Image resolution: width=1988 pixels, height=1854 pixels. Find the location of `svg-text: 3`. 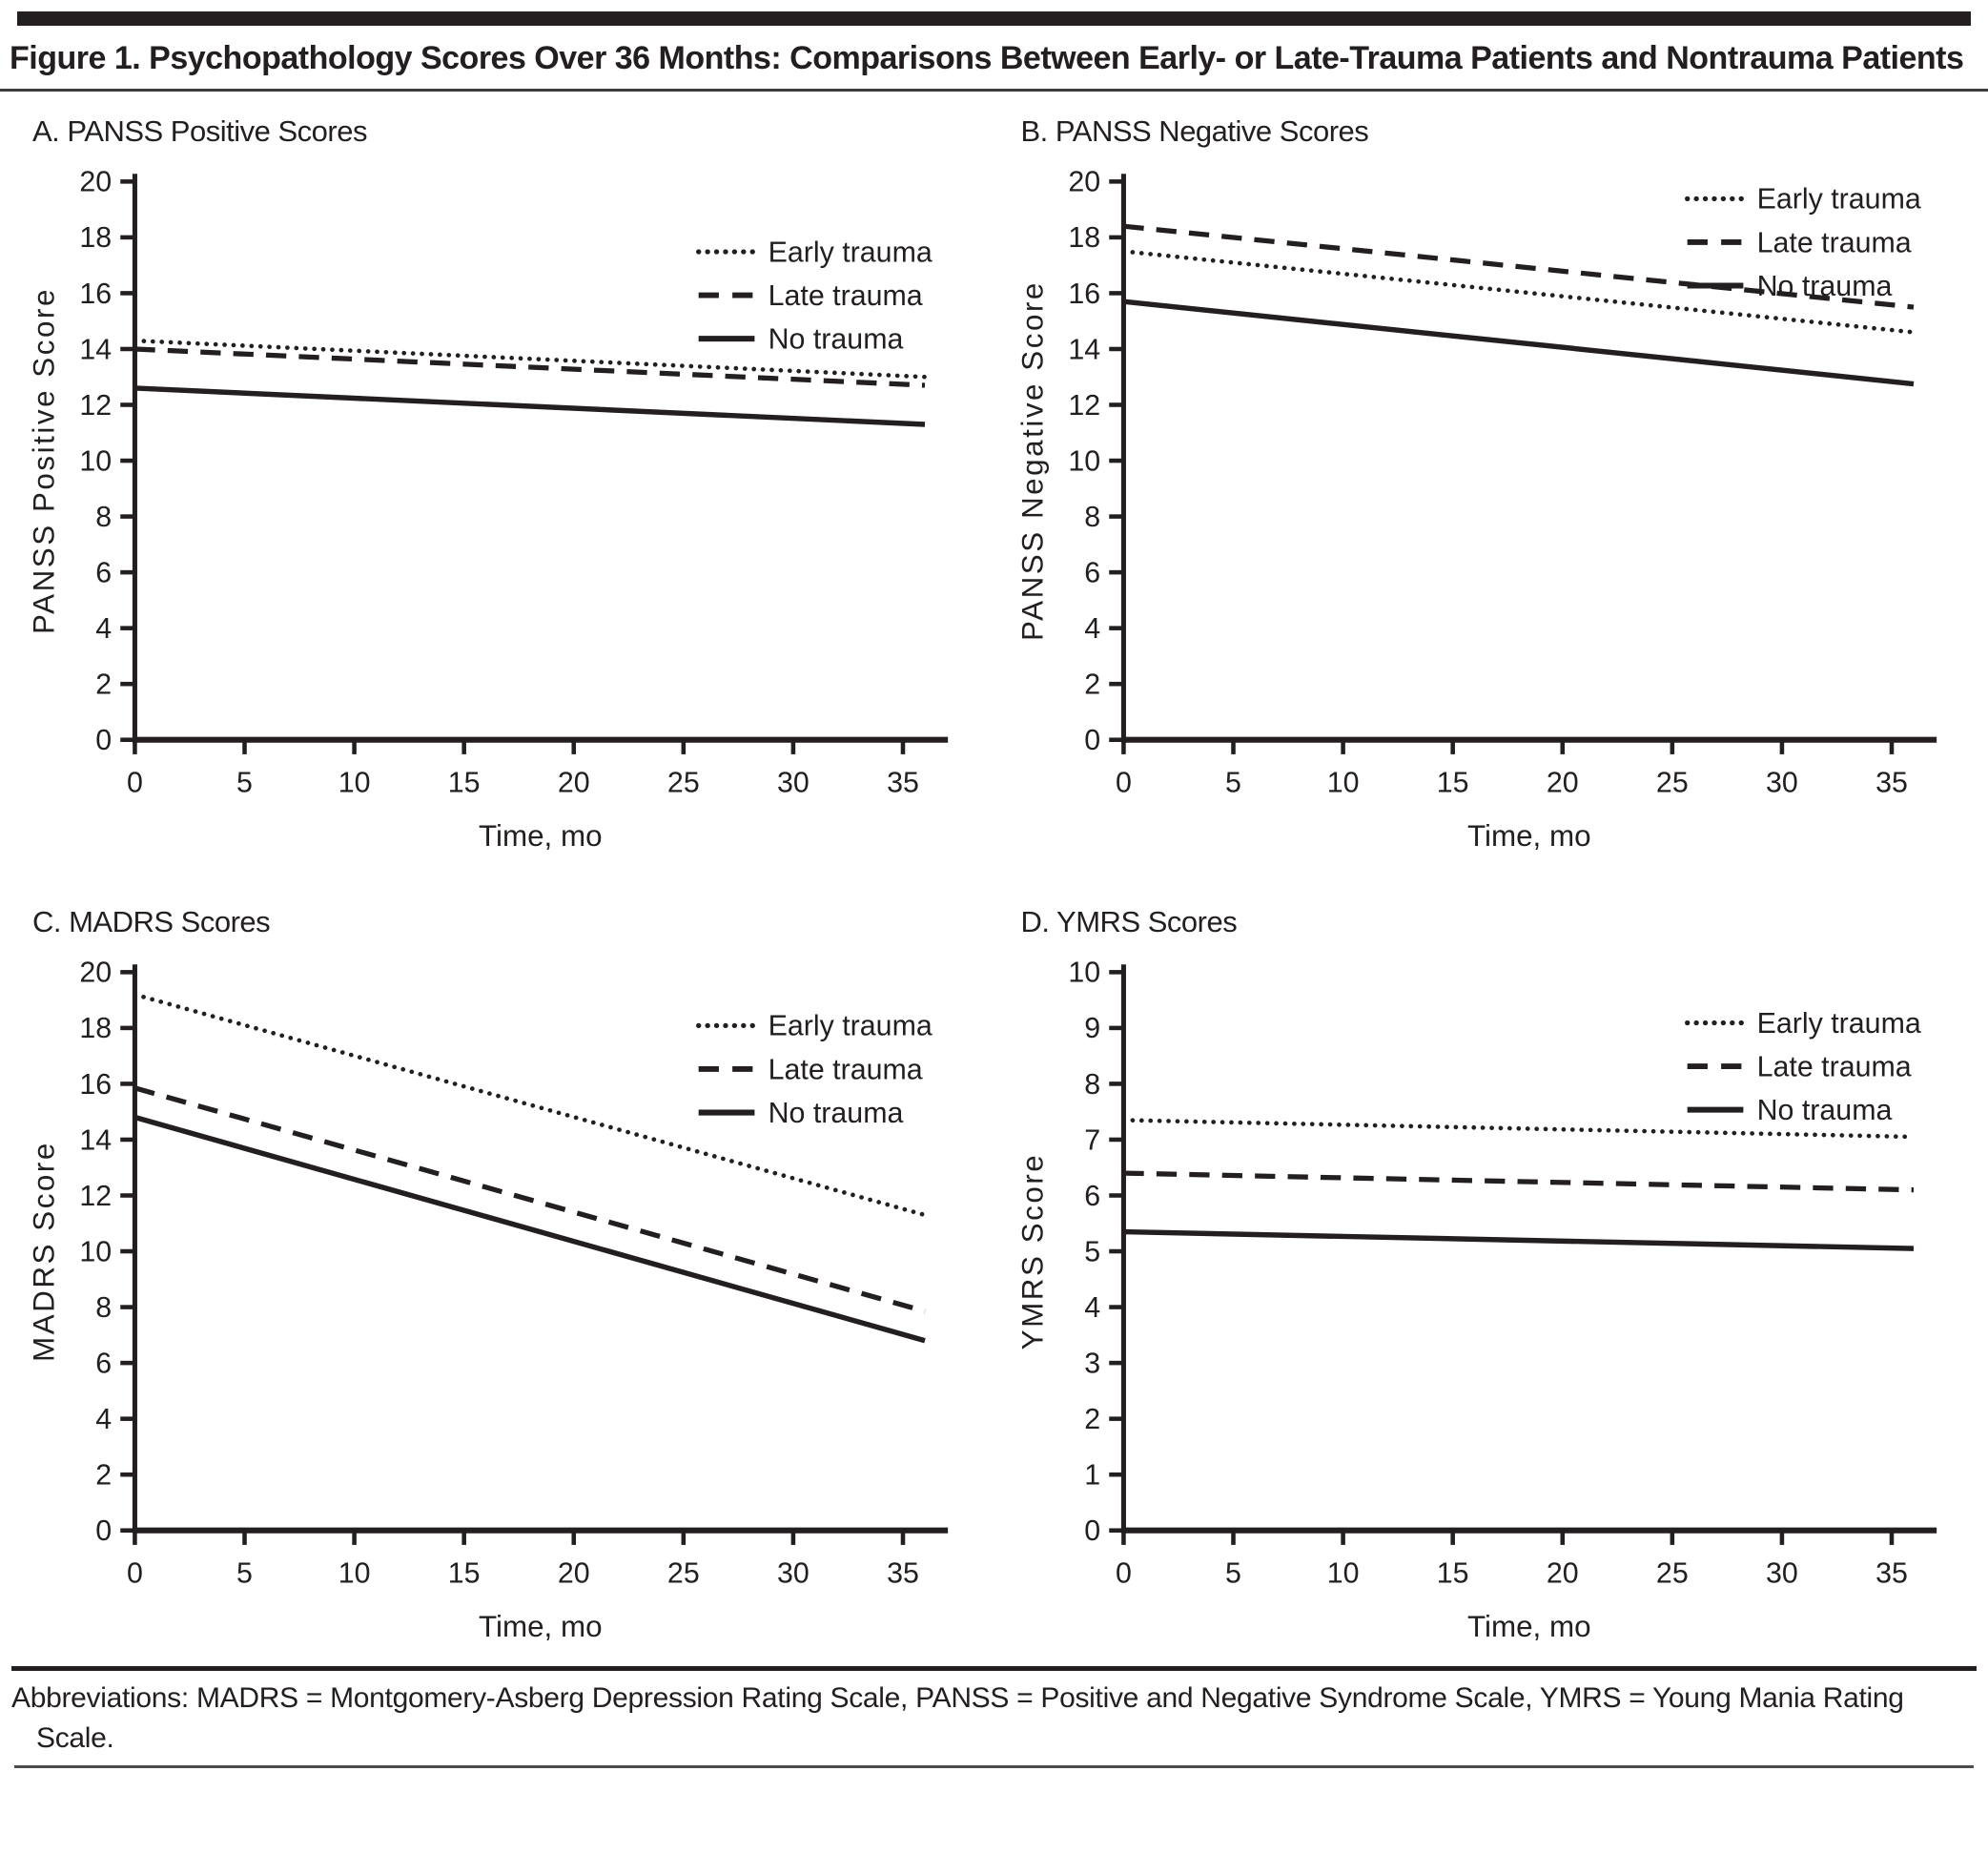

svg-text: 3 is located at coordinates (1092, 1364).